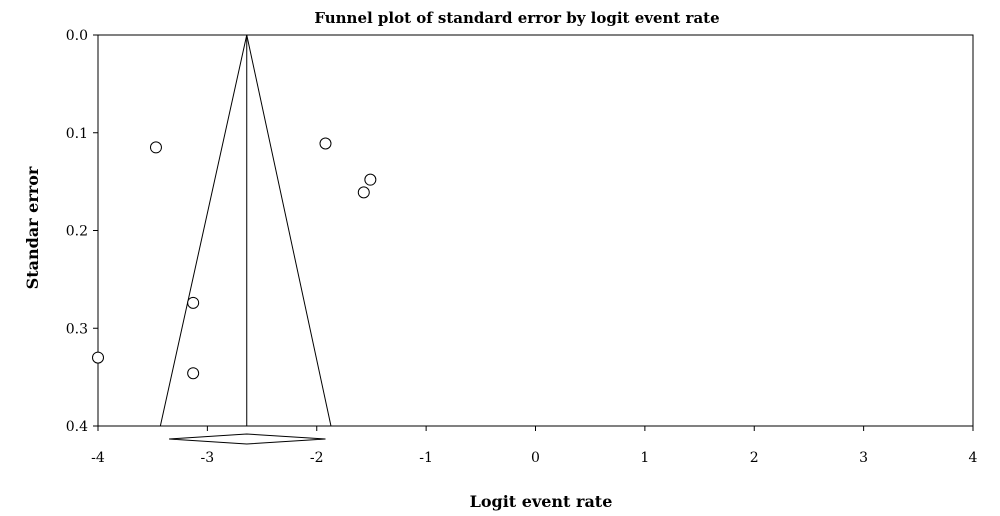  Describe the element at coordinates (208, 458) in the screenshot. I see `x-tick-label: -3` at that location.